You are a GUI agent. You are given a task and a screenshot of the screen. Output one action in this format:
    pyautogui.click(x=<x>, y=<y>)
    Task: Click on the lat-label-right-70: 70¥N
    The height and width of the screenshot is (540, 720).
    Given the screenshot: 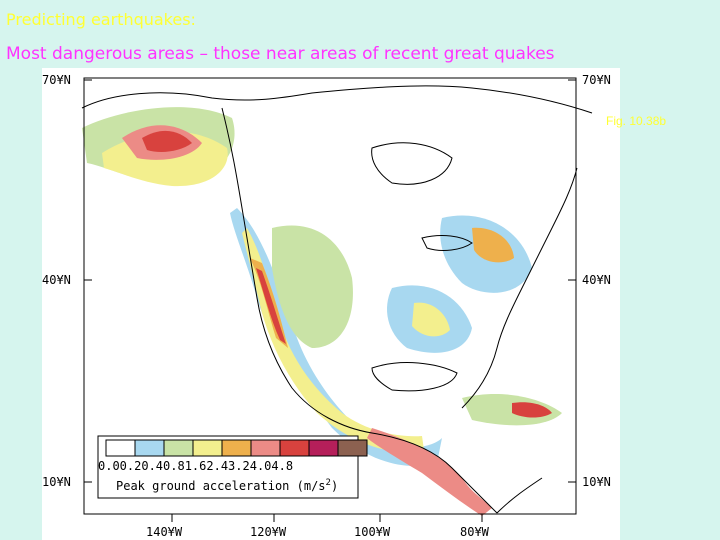 What is the action you would take?
    pyautogui.click(x=596, y=80)
    